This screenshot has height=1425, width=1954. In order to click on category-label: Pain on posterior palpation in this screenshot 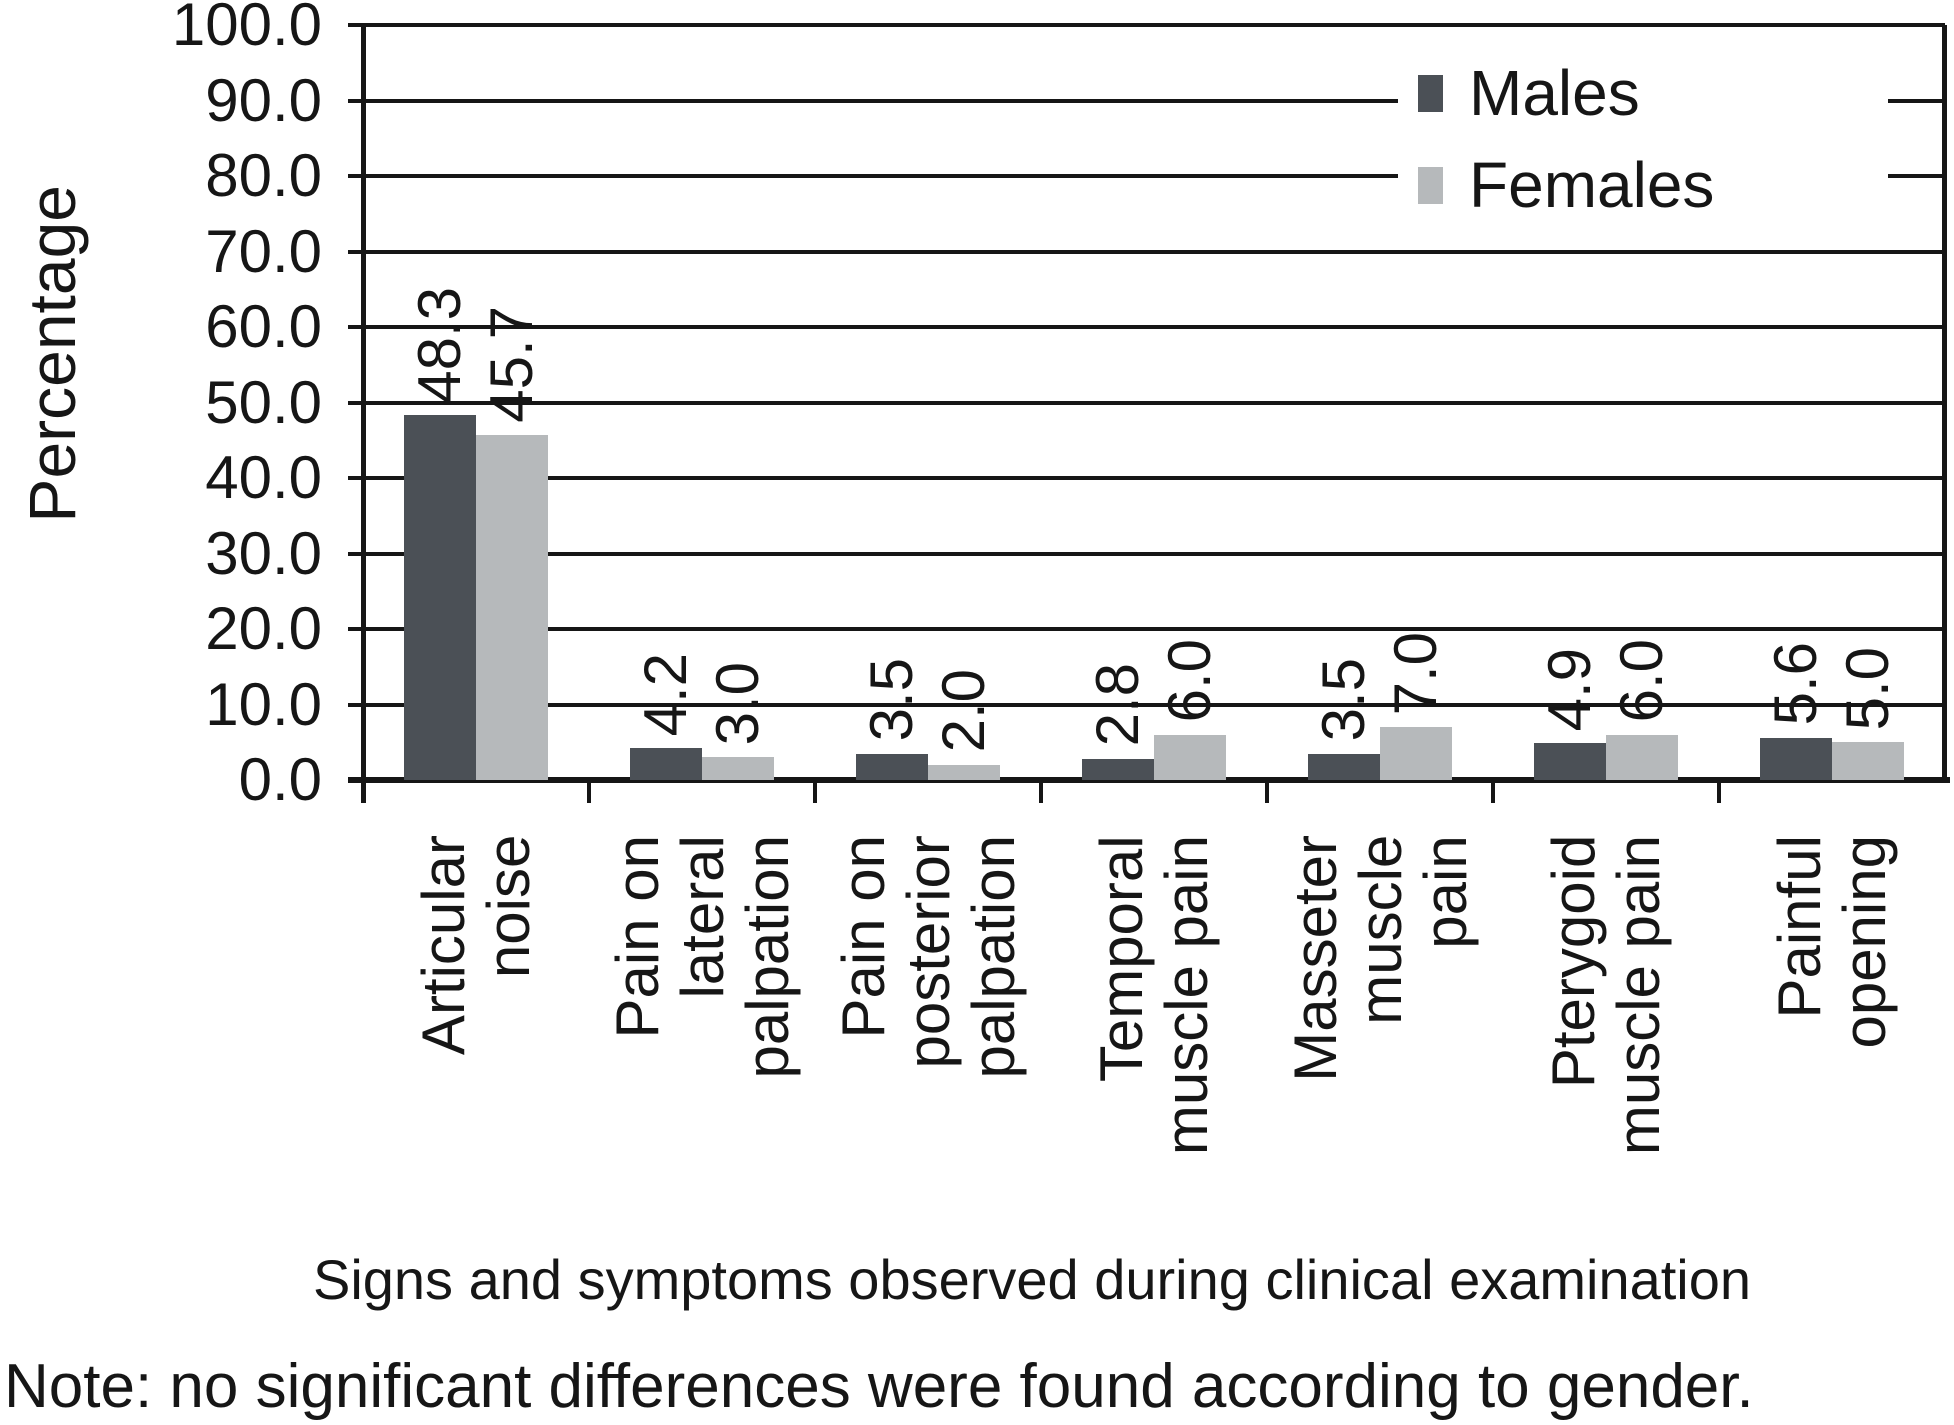, I will do `click(928, 957)`.